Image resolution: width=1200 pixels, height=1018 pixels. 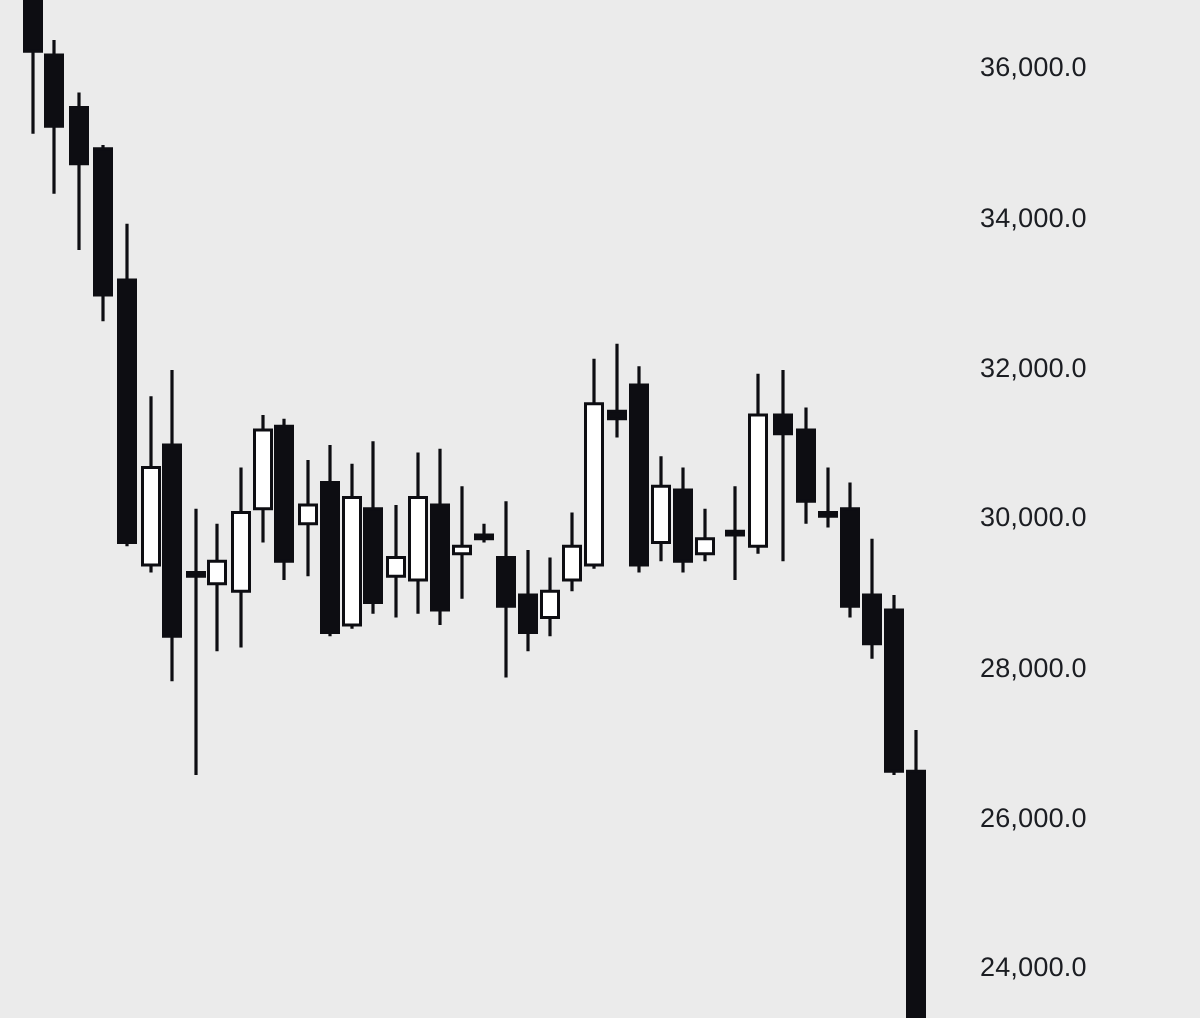 I want to click on y-axis-tick-label: 34,000.0, so click(x=1033, y=218).